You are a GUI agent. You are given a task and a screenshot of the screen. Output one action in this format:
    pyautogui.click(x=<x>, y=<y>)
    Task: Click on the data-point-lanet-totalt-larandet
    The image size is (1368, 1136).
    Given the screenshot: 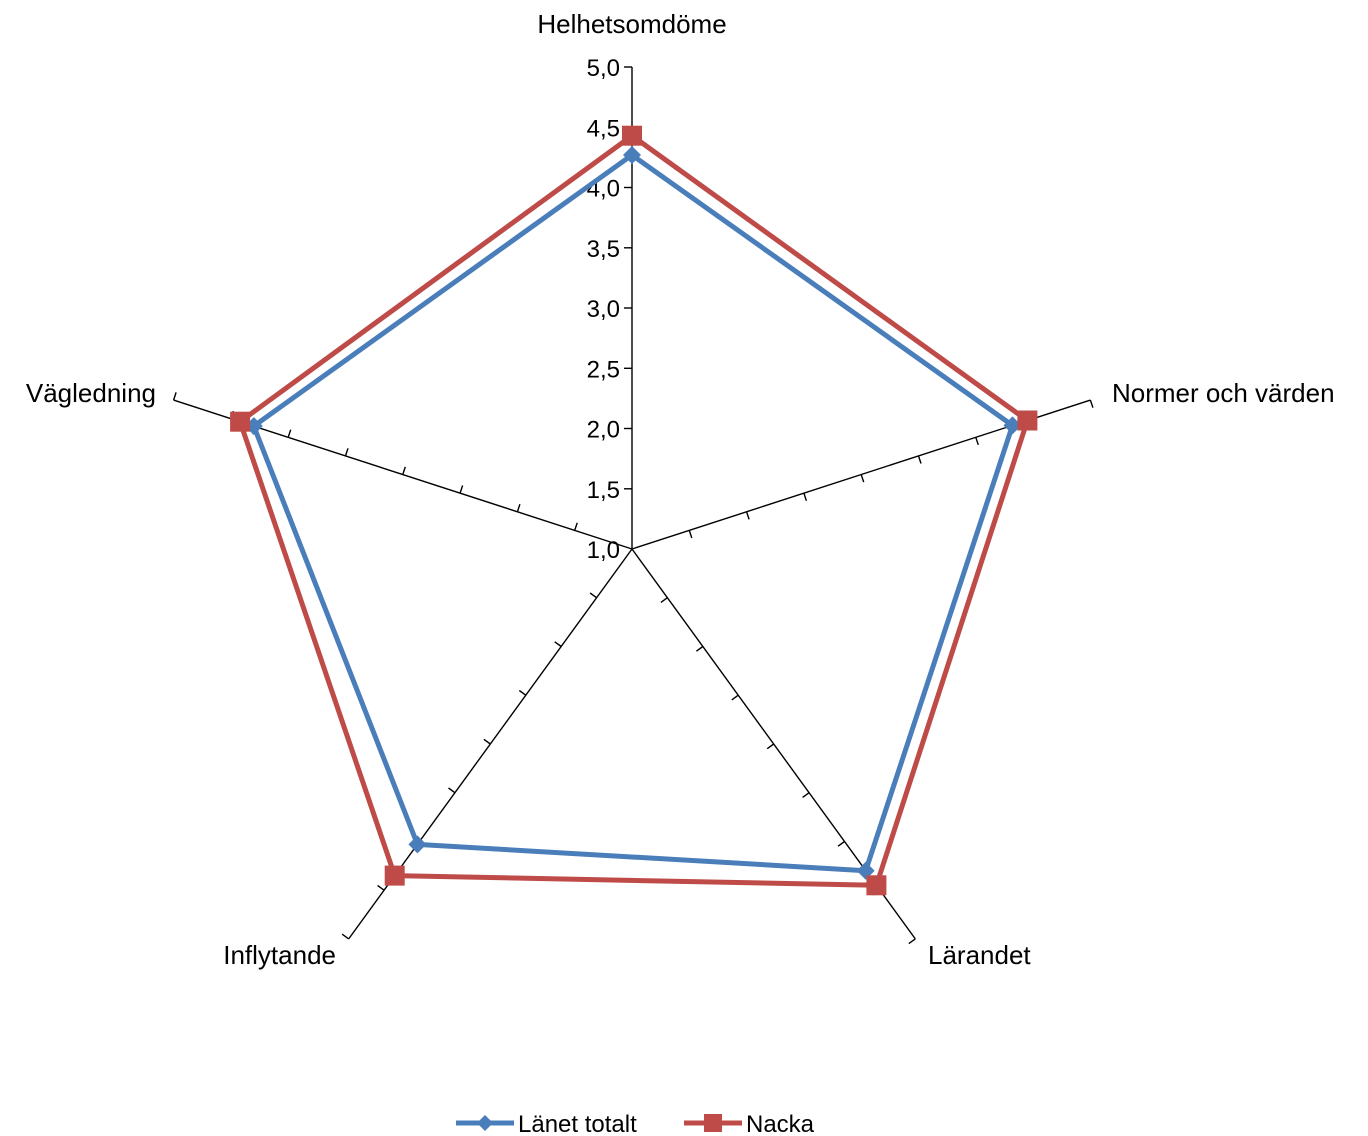 What is the action you would take?
    pyautogui.click(x=865, y=870)
    